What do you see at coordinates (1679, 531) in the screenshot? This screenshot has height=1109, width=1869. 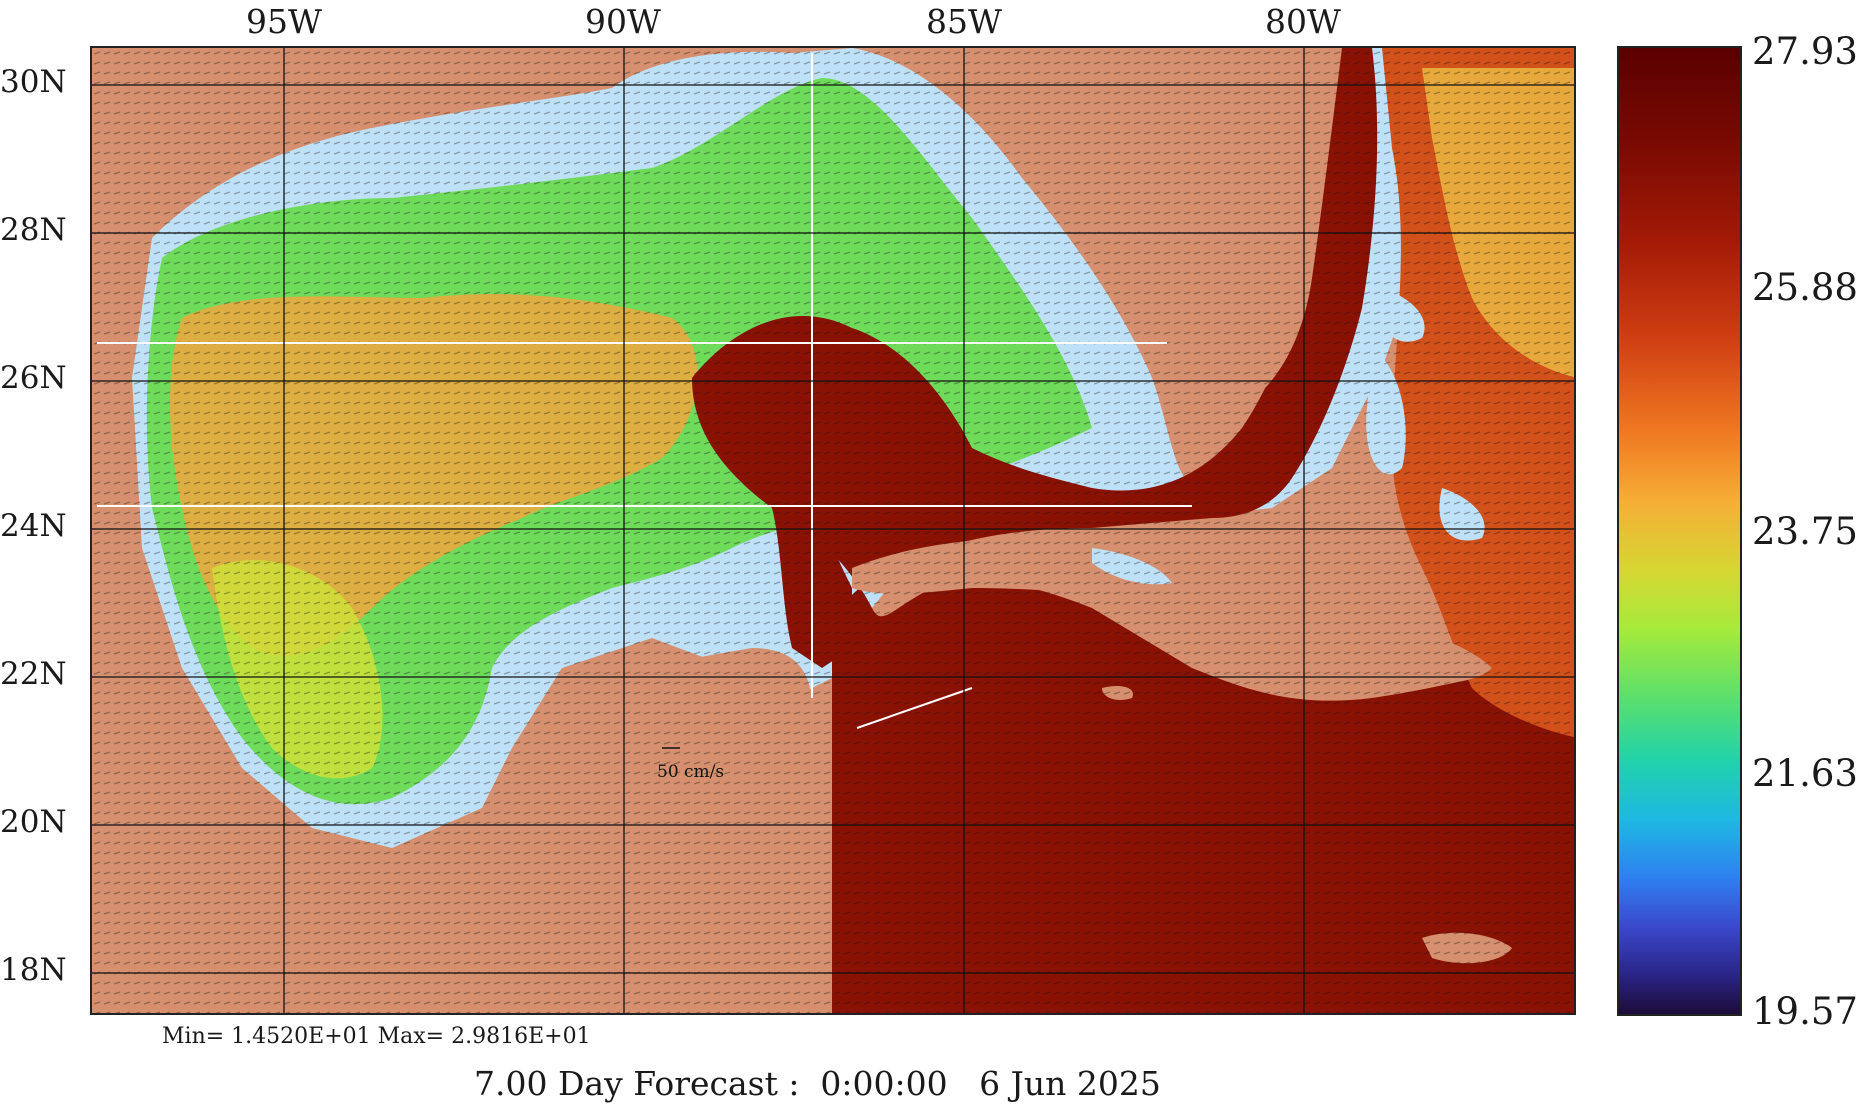 I see `colorbar` at bounding box center [1679, 531].